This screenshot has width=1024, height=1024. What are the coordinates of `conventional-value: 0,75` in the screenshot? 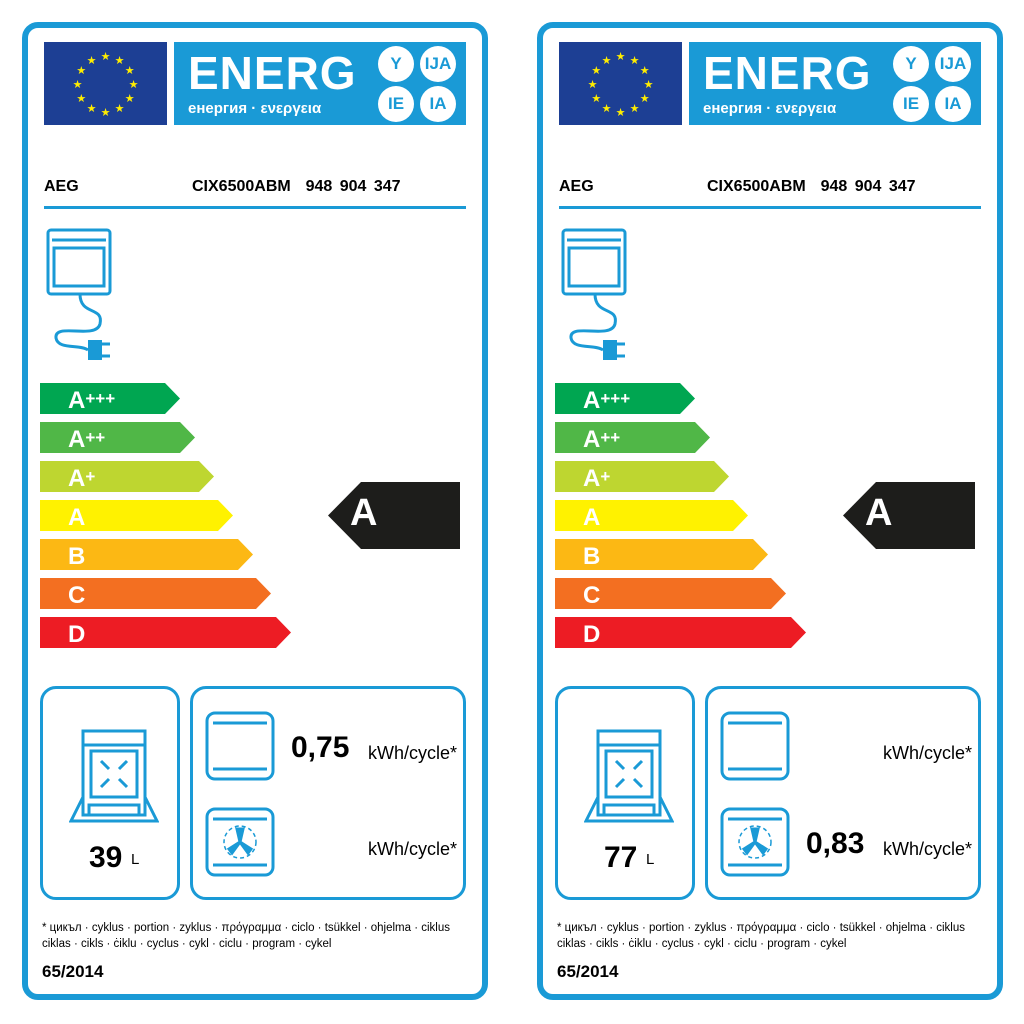 It's located at (320, 747).